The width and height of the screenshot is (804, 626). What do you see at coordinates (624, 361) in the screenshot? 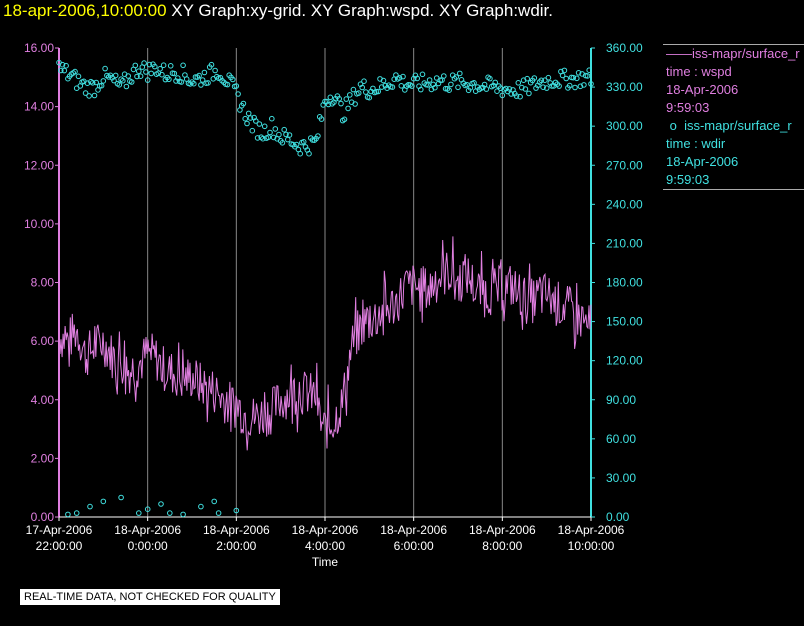
I see `y-right-tick-label: 120.00` at bounding box center [624, 361].